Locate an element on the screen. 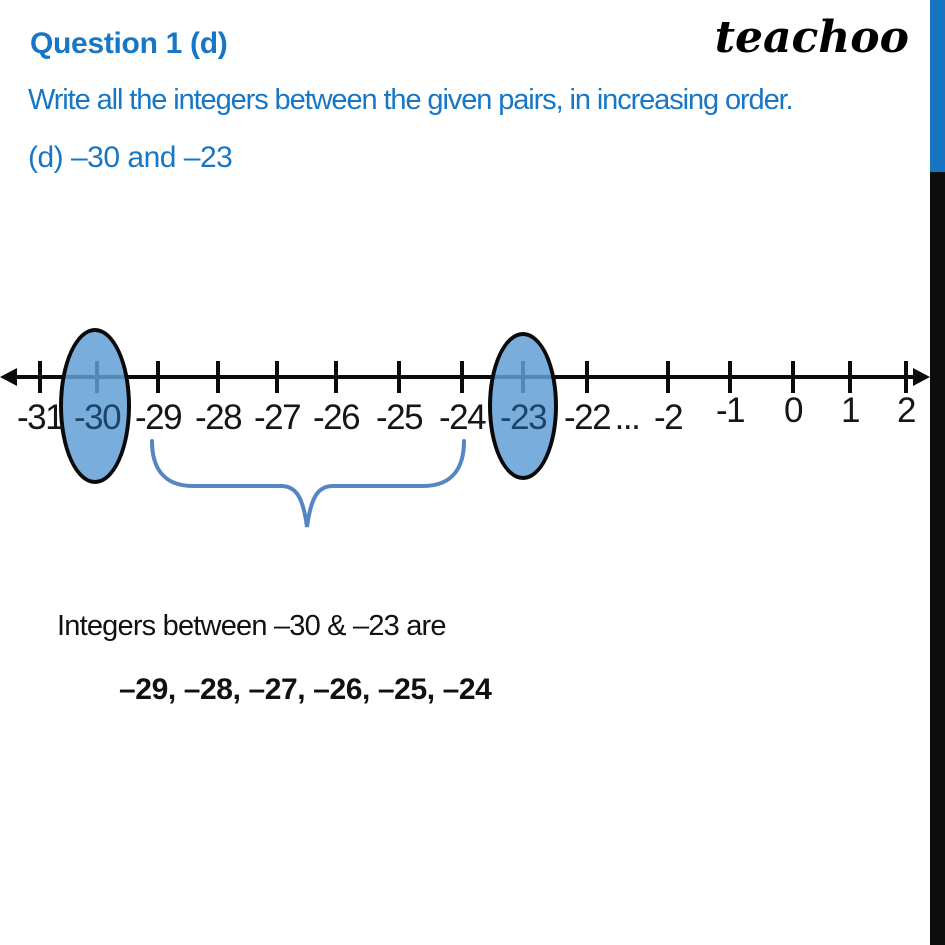 The height and width of the screenshot is (945, 945). numberline-label-0: 0 is located at coordinates (793, 410).